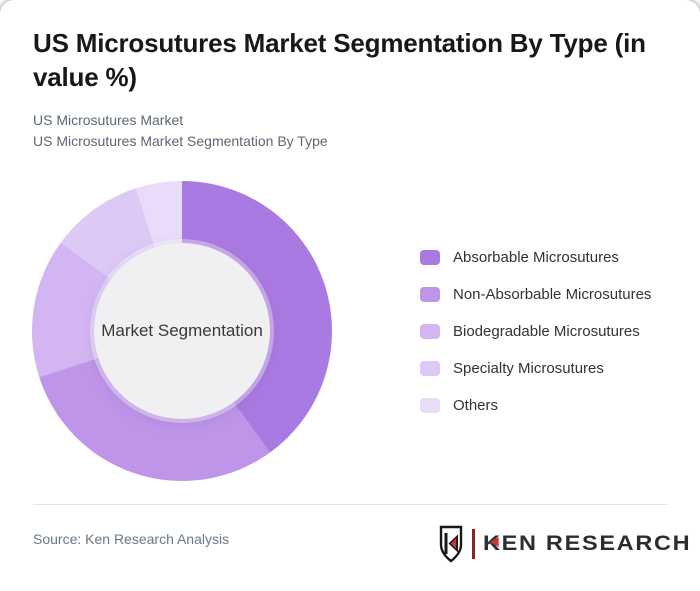  I want to click on legend-label: Biodegradable Microsutures, so click(546, 331).